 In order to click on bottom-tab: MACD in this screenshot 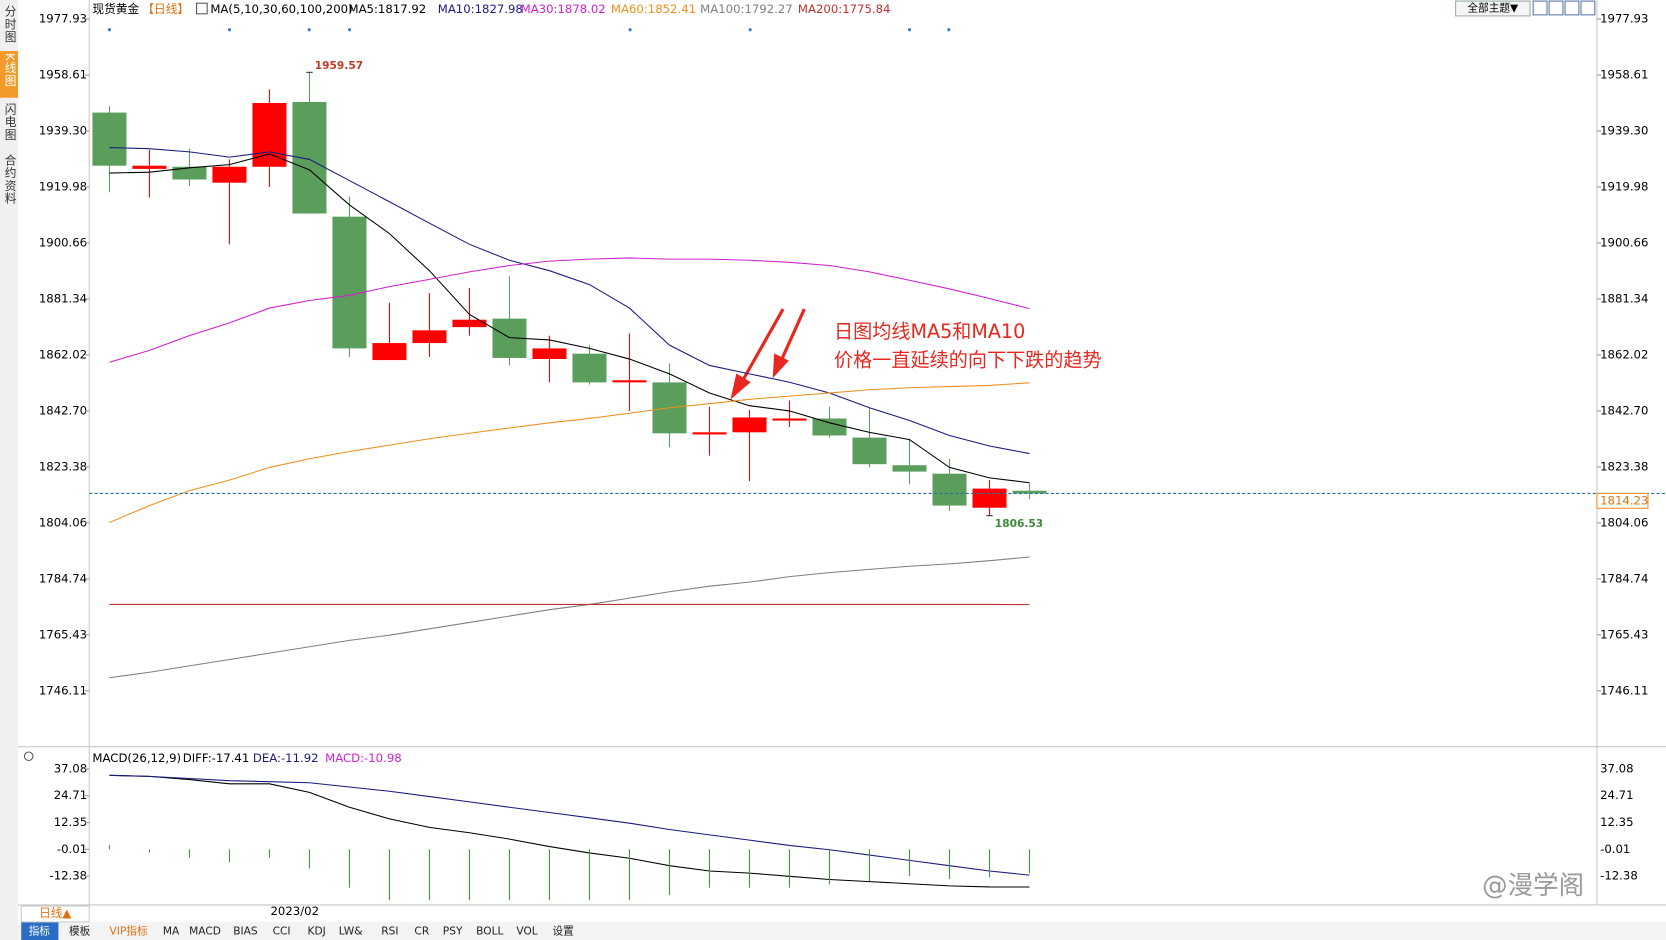, I will do `click(205, 931)`.